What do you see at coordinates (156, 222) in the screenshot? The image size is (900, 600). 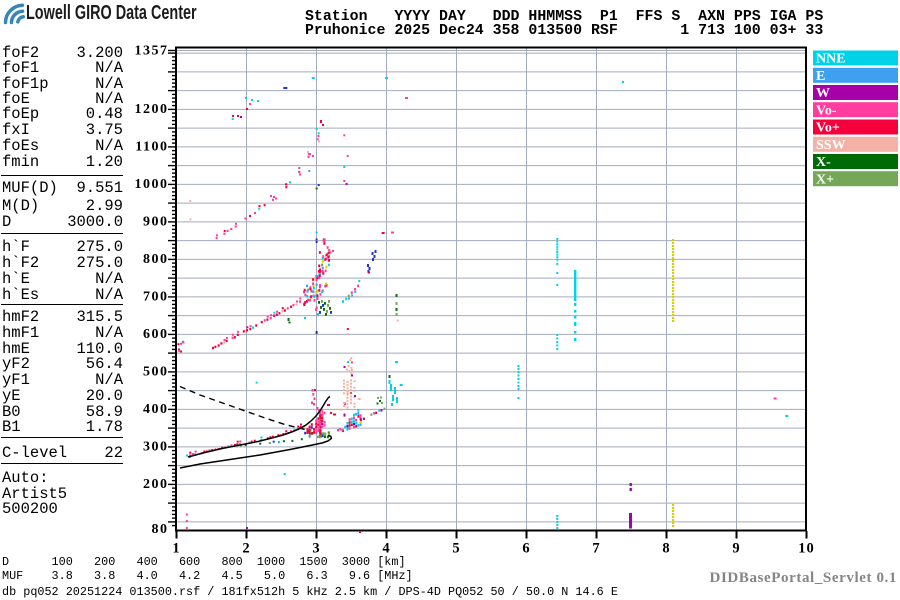 I see `svg-text: 900` at bounding box center [156, 222].